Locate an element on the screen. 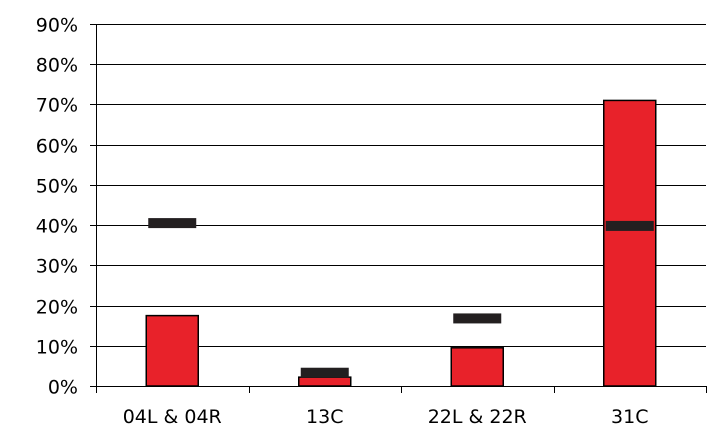  y-tick-label: 40% is located at coordinates (57, 227).